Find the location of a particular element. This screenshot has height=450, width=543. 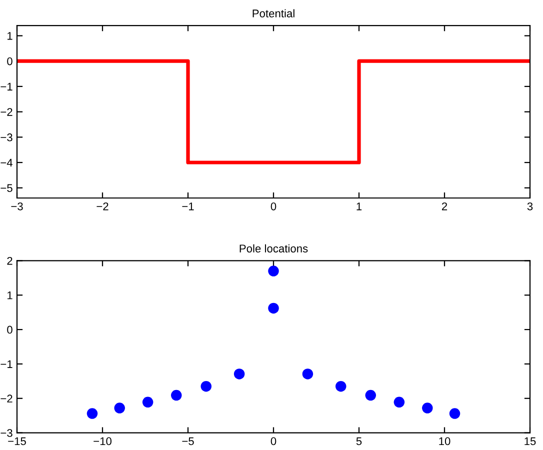

chart-title: Potential is located at coordinates (273, 13).